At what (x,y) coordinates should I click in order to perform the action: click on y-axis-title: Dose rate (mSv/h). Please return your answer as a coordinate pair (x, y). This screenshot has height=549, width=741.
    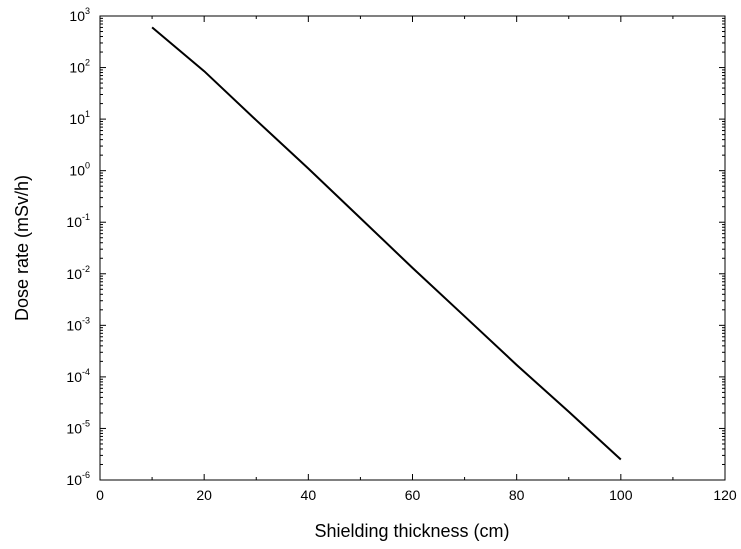
    Looking at the image, I should click on (22, 248).